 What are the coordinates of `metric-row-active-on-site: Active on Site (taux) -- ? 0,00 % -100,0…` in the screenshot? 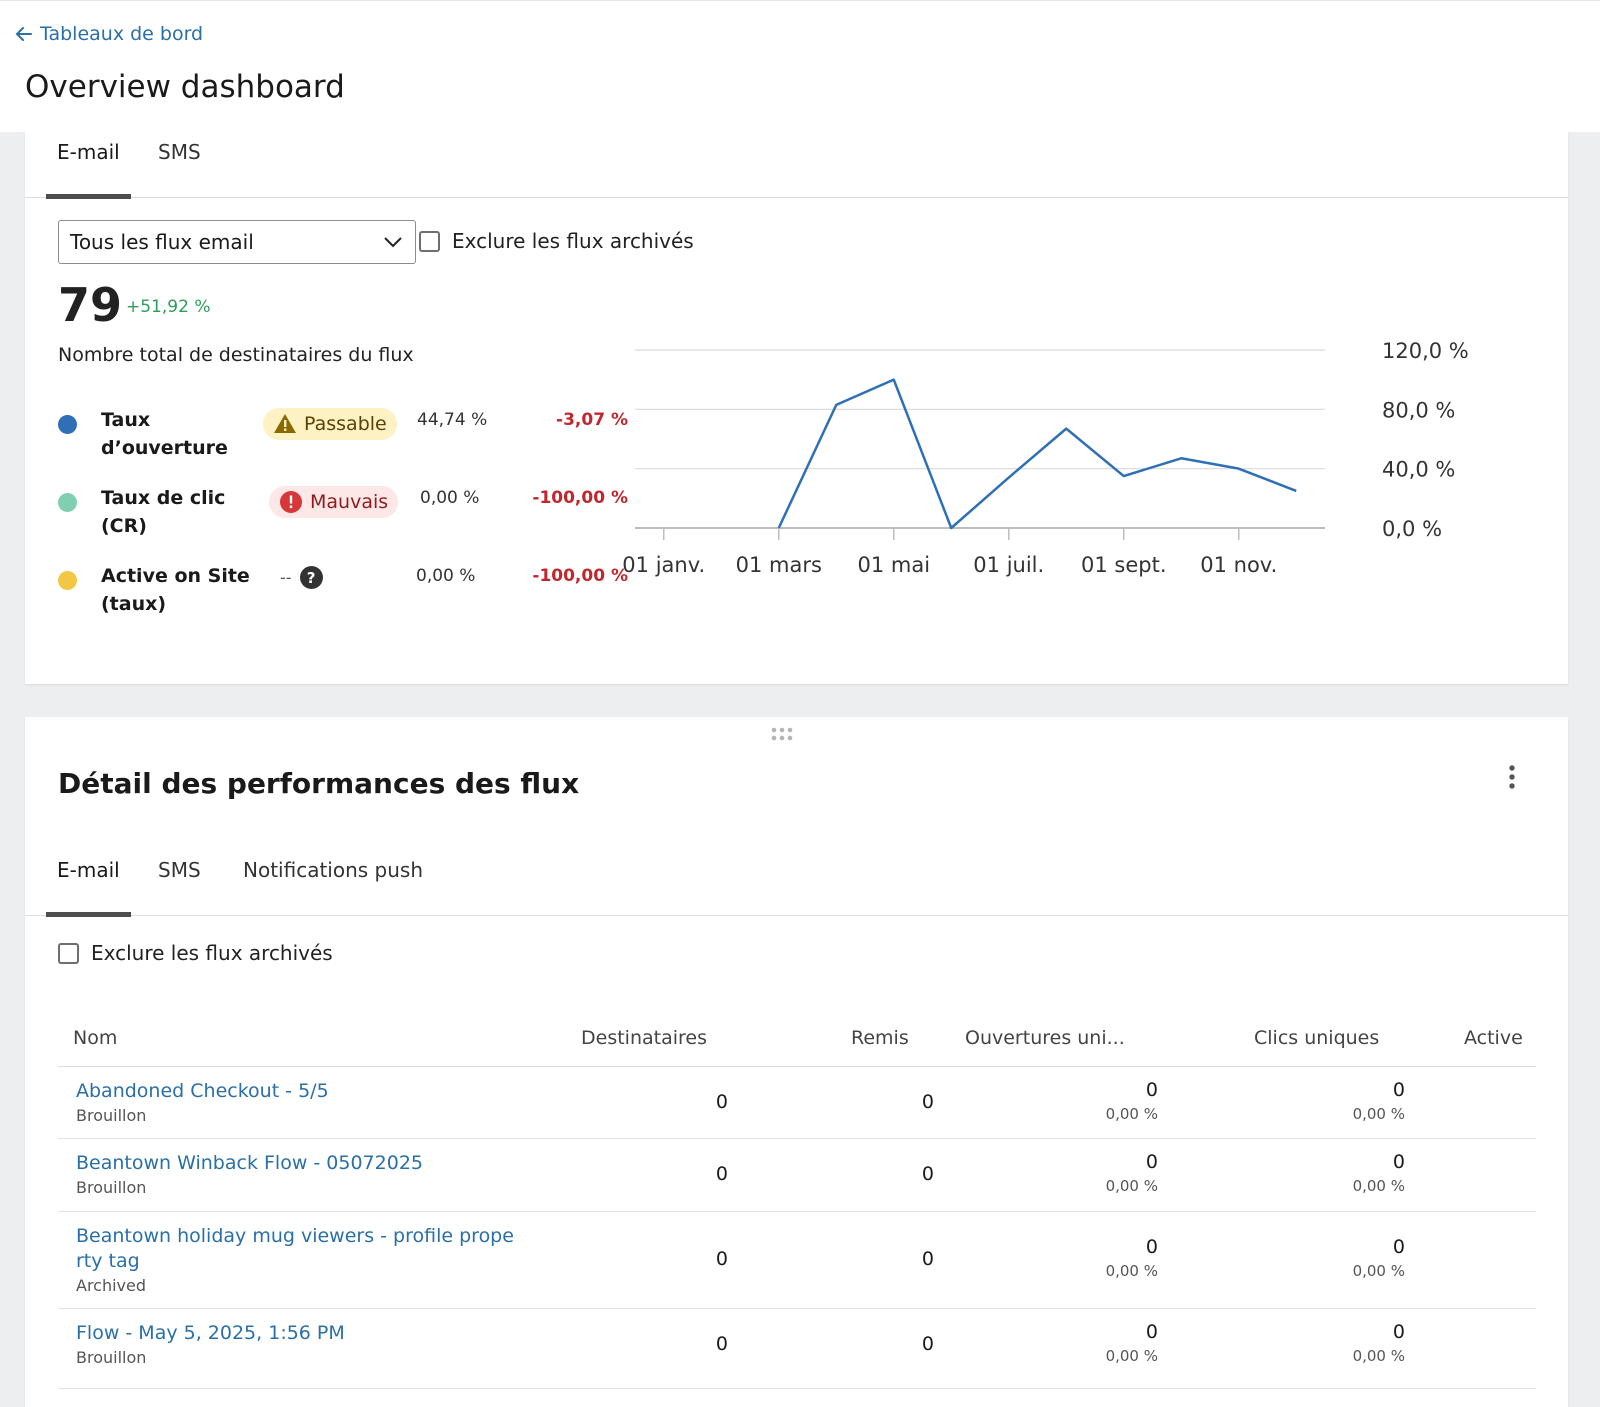 It's located at (343, 598).